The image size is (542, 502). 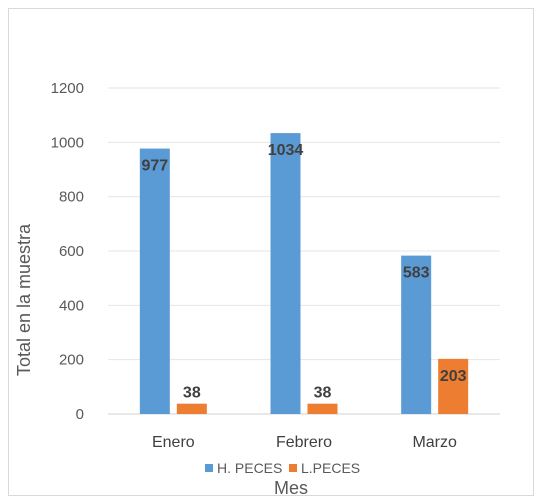 I want to click on y-axis-title: Total en la muestra, so click(x=24, y=299).